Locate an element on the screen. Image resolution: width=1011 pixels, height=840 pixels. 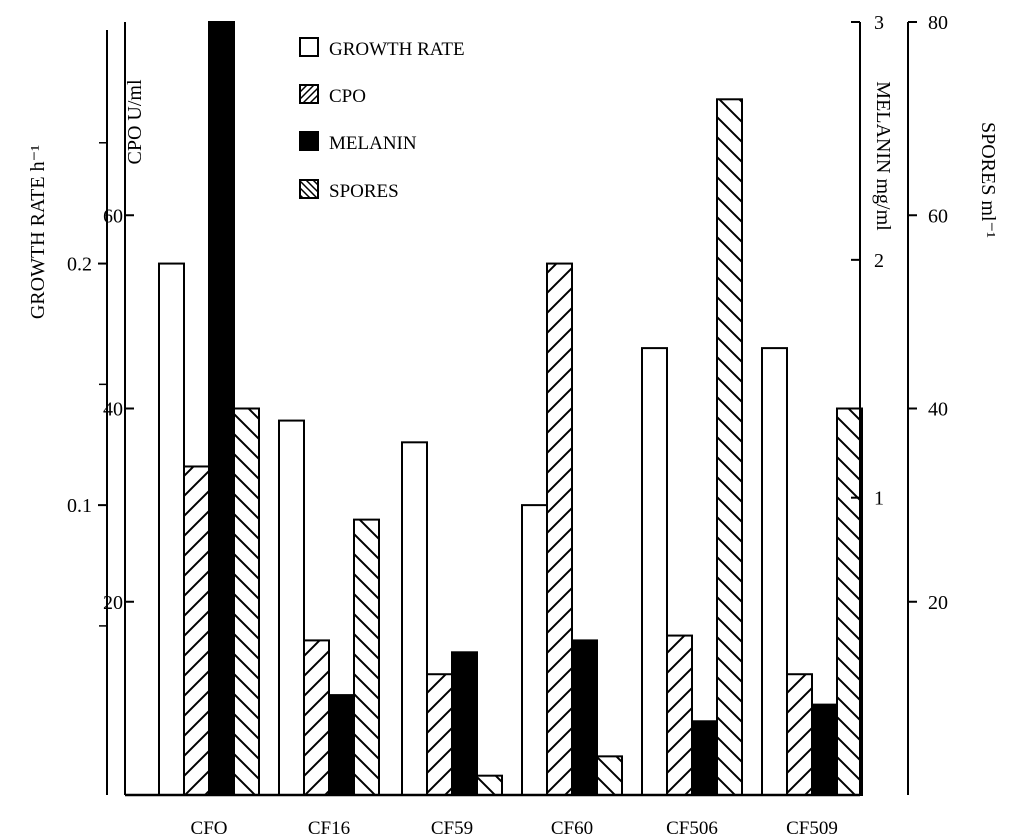
bar-cfo-growth-rate is located at coordinates (171, 529).